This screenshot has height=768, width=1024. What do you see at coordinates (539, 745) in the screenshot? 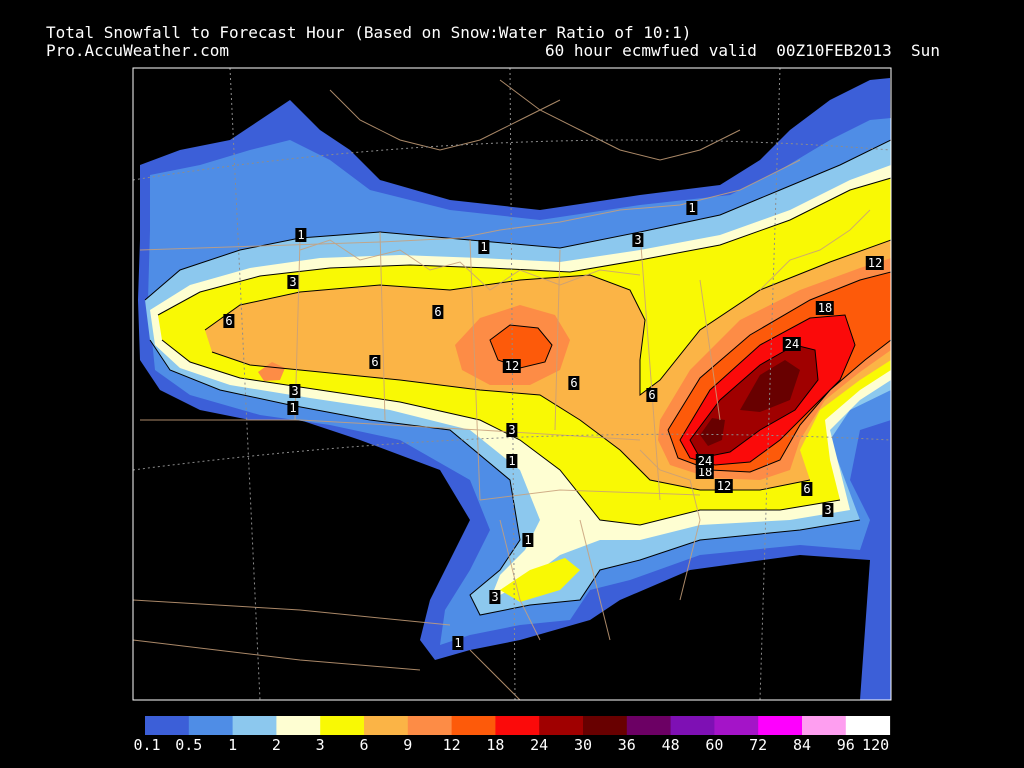
I see `legend-tick-label: 24` at bounding box center [539, 745].